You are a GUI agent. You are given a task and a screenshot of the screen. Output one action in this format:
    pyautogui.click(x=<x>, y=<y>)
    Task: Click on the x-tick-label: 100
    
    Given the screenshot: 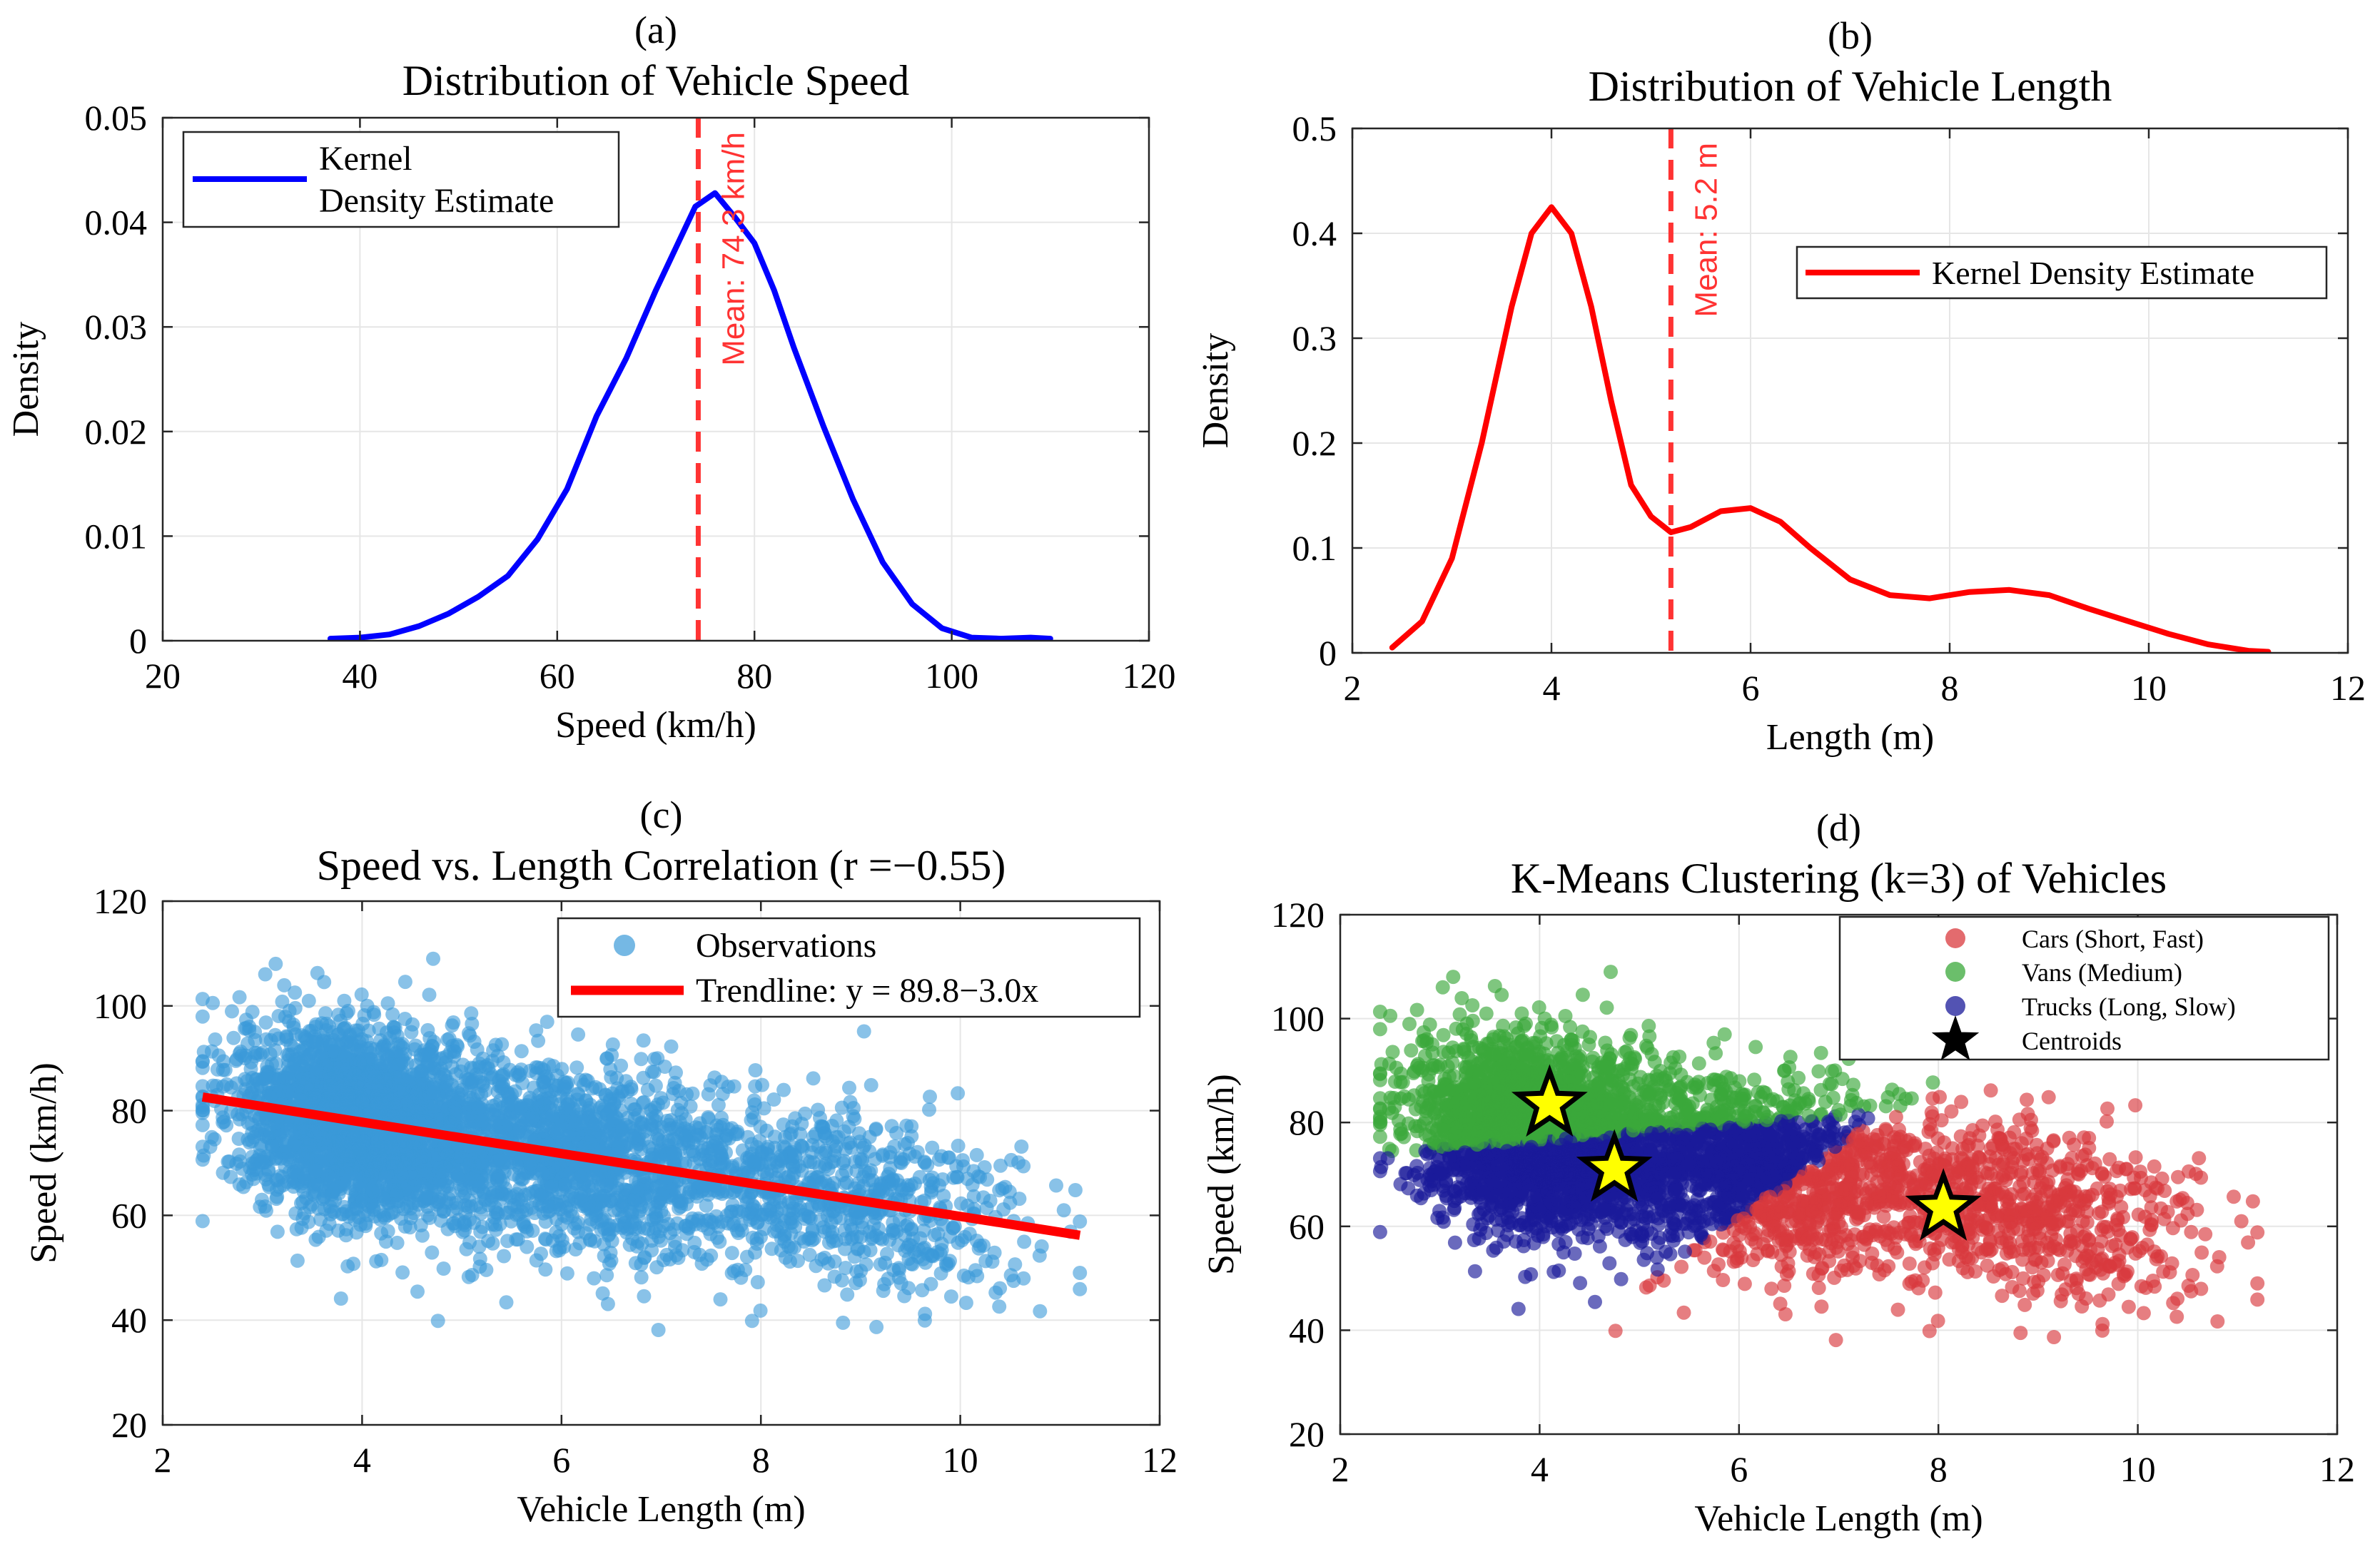 What is the action you would take?
    pyautogui.click(x=951, y=676)
    